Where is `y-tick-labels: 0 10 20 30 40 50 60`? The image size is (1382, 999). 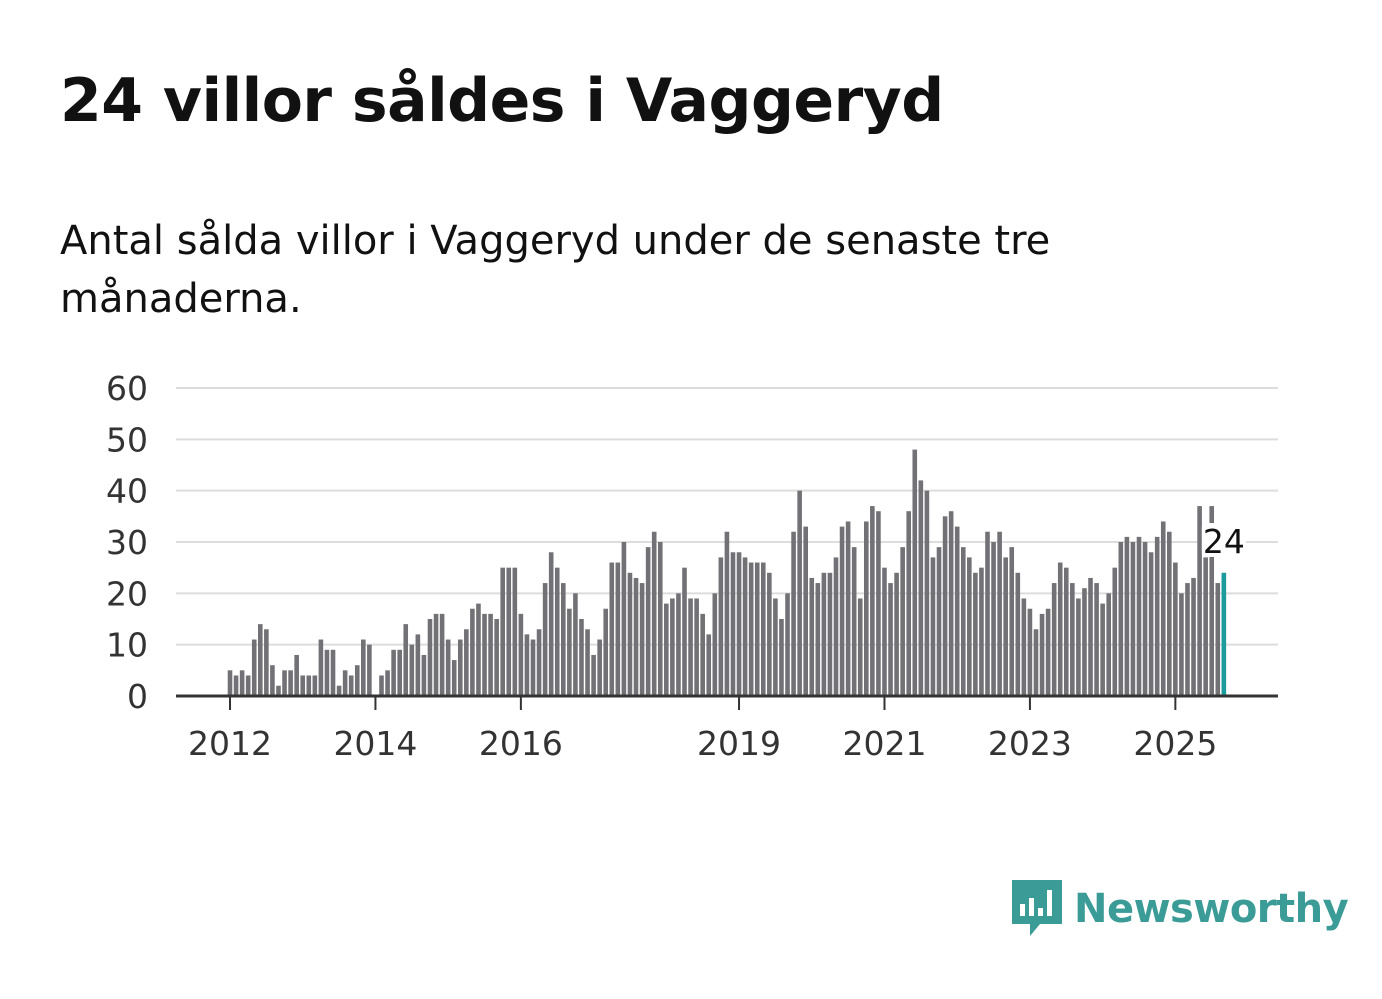 y-tick-labels: 0 10 20 30 40 50 60 is located at coordinates (127, 542).